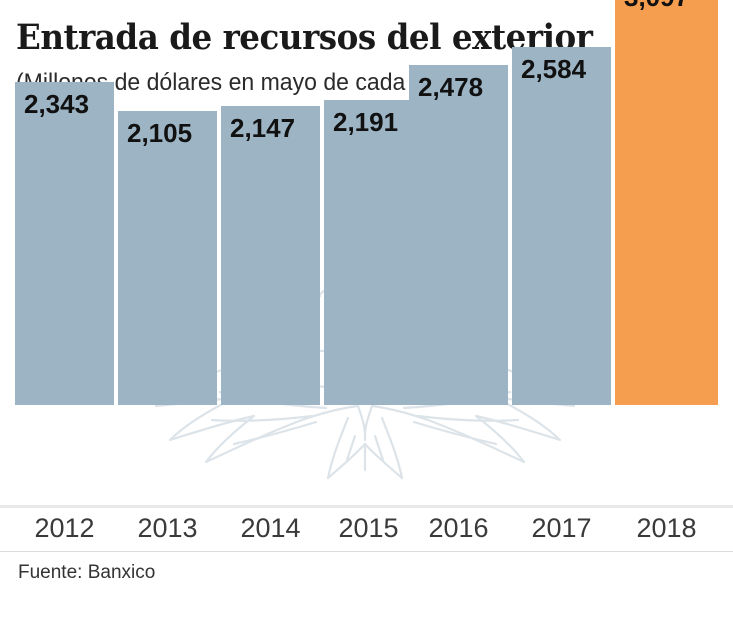 The width and height of the screenshot is (733, 620). Describe the element at coordinates (451, 87) in the screenshot. I see `bar-value-label-2016: 2,478` at that location.